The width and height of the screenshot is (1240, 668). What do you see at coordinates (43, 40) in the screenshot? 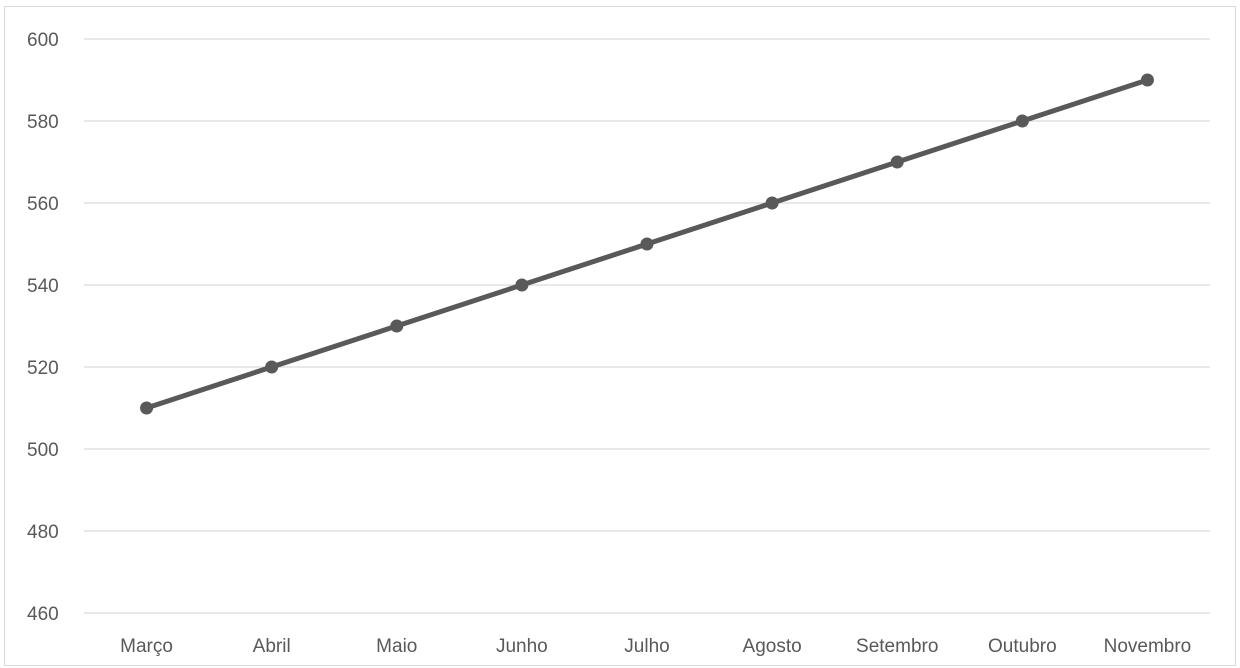
I see `y-tick-label: 600` at bounding box center [43, 40].